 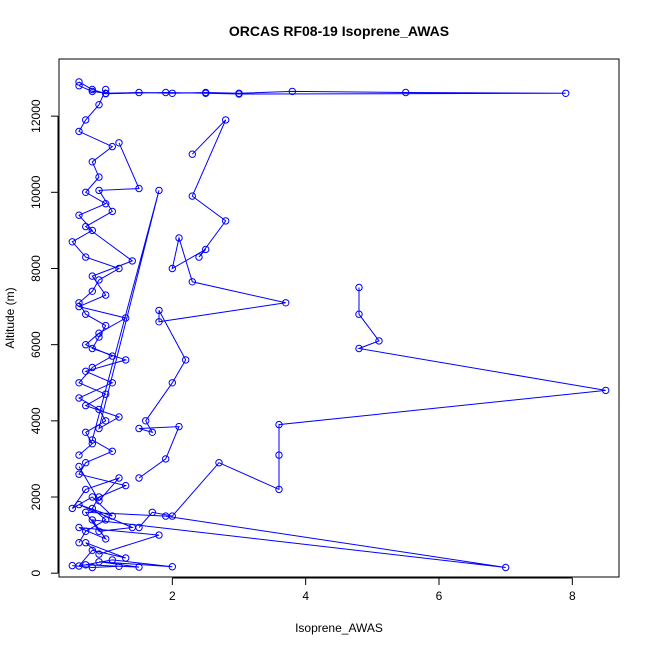 What do you see at coordinates (36, 344) in the screenshot?
I see `y-tick-label: 6000` at bounding box center [36, 344].